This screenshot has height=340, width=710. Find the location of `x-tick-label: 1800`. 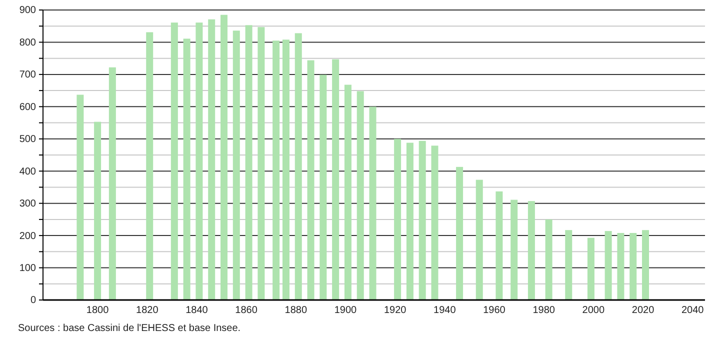

x-tick-label: 1800 is located at coordinates (98, 310).